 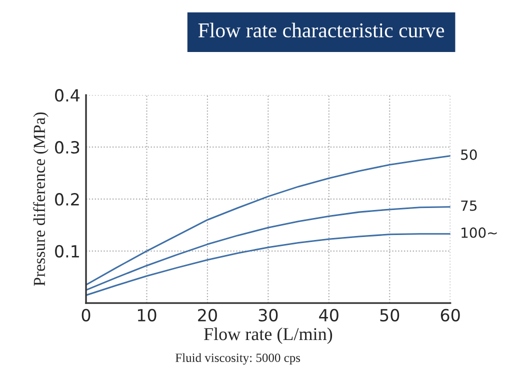 What do you see at coordinates (147, 315) in the screenshot?
I see `x-tick-label: 10` at bounding box center [147, 315].